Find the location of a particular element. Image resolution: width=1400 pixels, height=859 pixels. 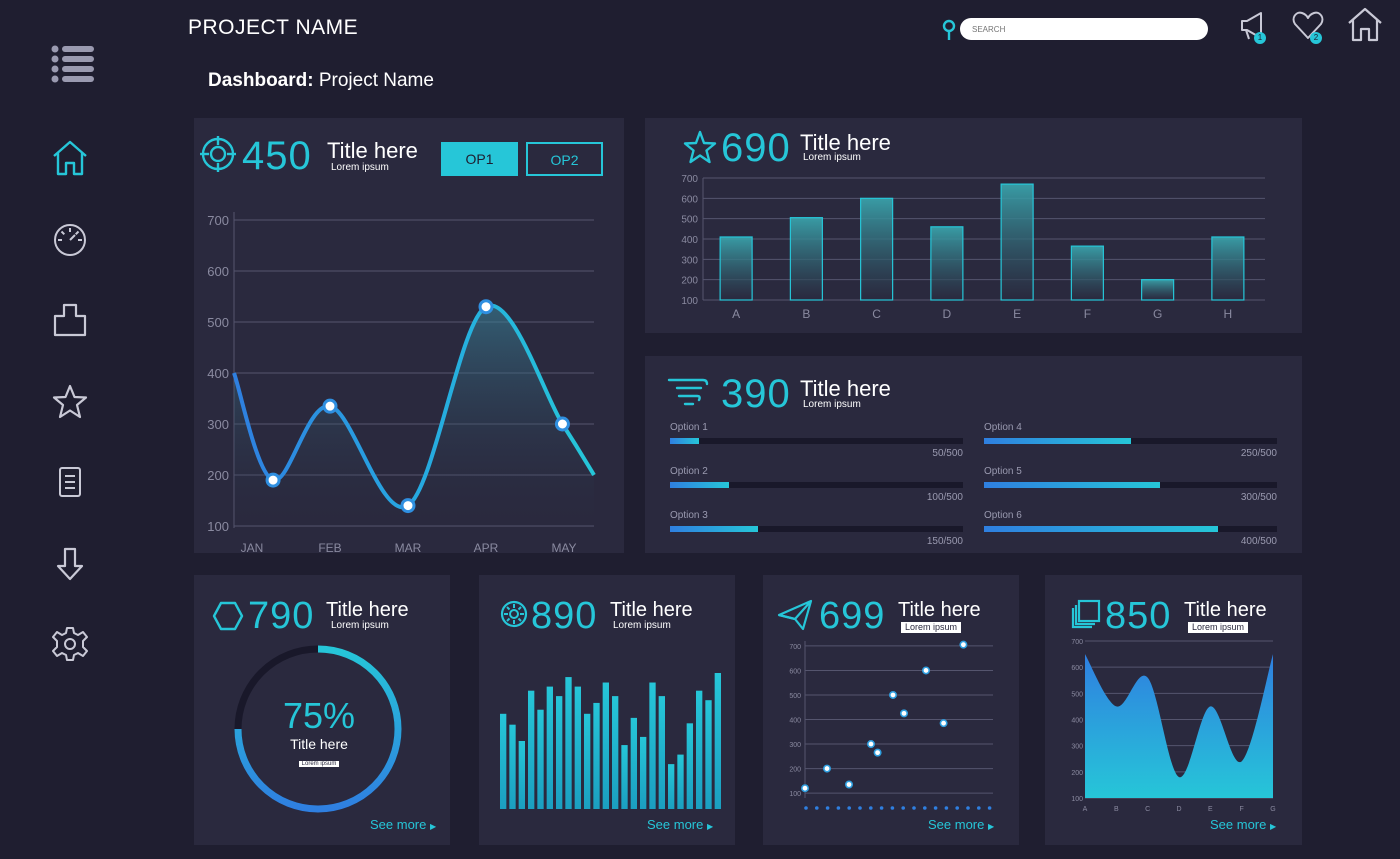

home-top-icon is located at coordinates (1365, 24).